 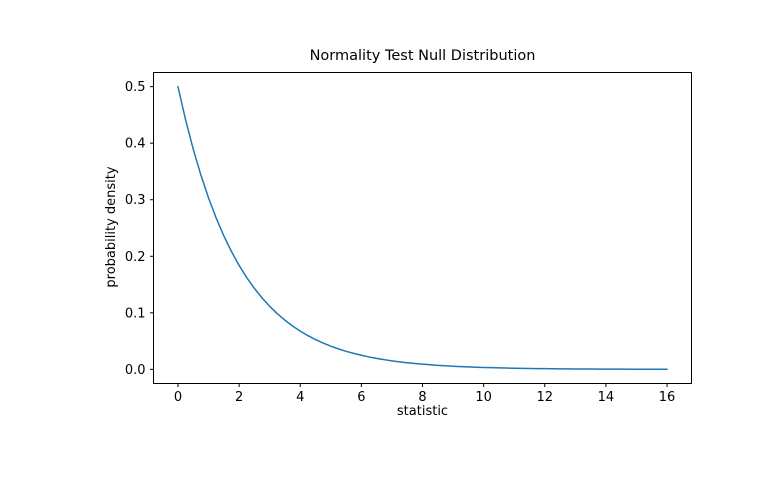 What do you see at coordinates (483, 397) in the screenshot?
I see `x-tick-label: 10` at bounding box center [483, 397].